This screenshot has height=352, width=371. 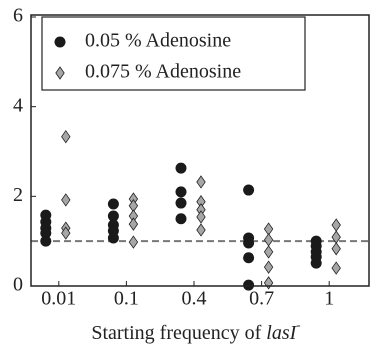 I want to click on y-tick-label: 4, so click(x=18, y=105).